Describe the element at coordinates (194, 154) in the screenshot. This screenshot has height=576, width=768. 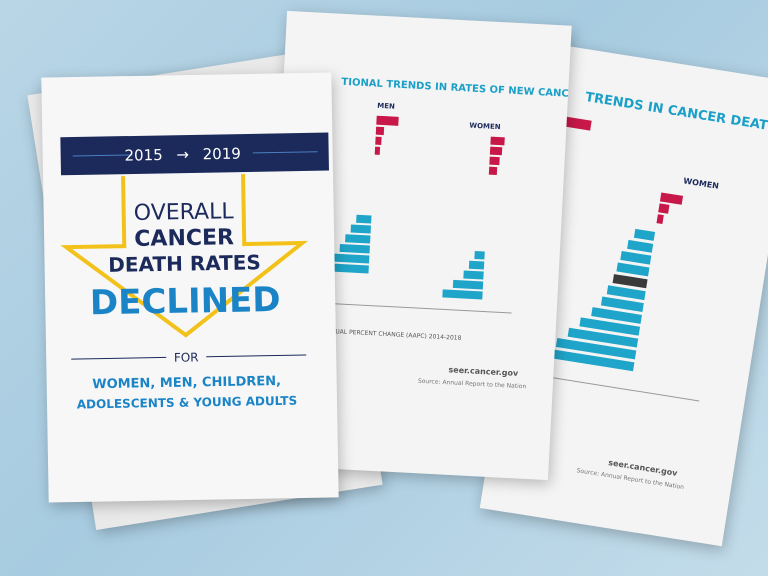
I see `year-band` at that location.